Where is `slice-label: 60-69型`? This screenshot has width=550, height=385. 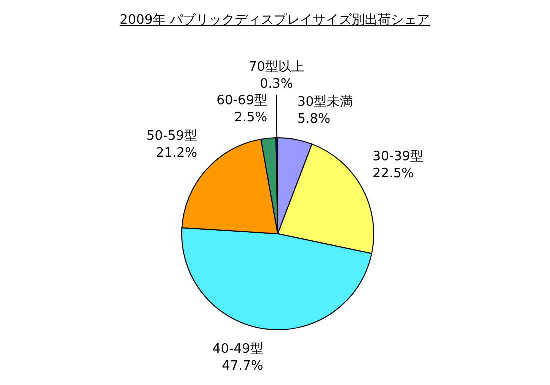
slice-label: 60-69型 is located at coordinates (242, 101).